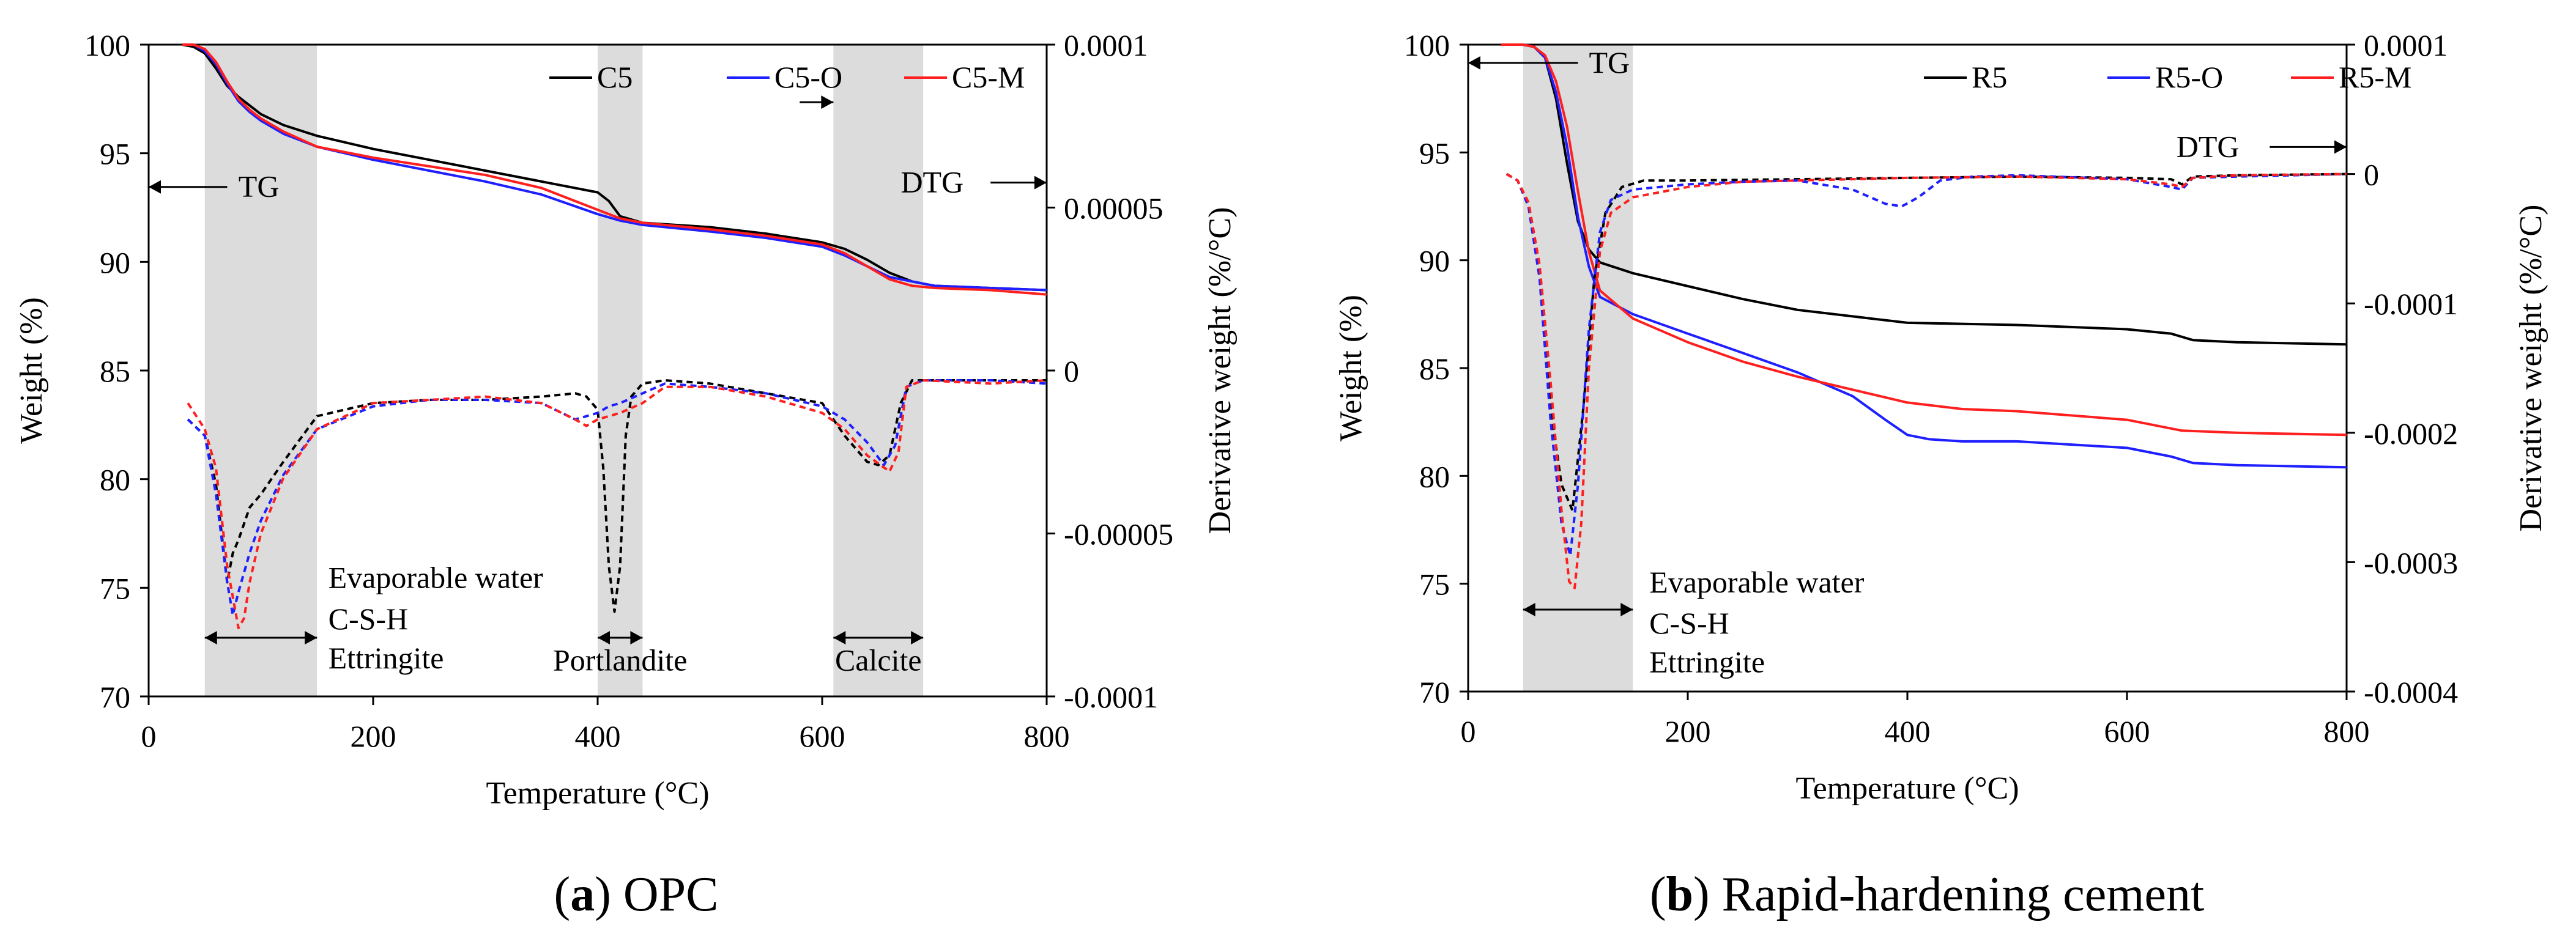 Image resolution: width=2576 pixels, height=941 pixels. Describe the element at coordinates (2411, 562) in the screenshot. I see `y2-tick-label: -0.0003` at that location.